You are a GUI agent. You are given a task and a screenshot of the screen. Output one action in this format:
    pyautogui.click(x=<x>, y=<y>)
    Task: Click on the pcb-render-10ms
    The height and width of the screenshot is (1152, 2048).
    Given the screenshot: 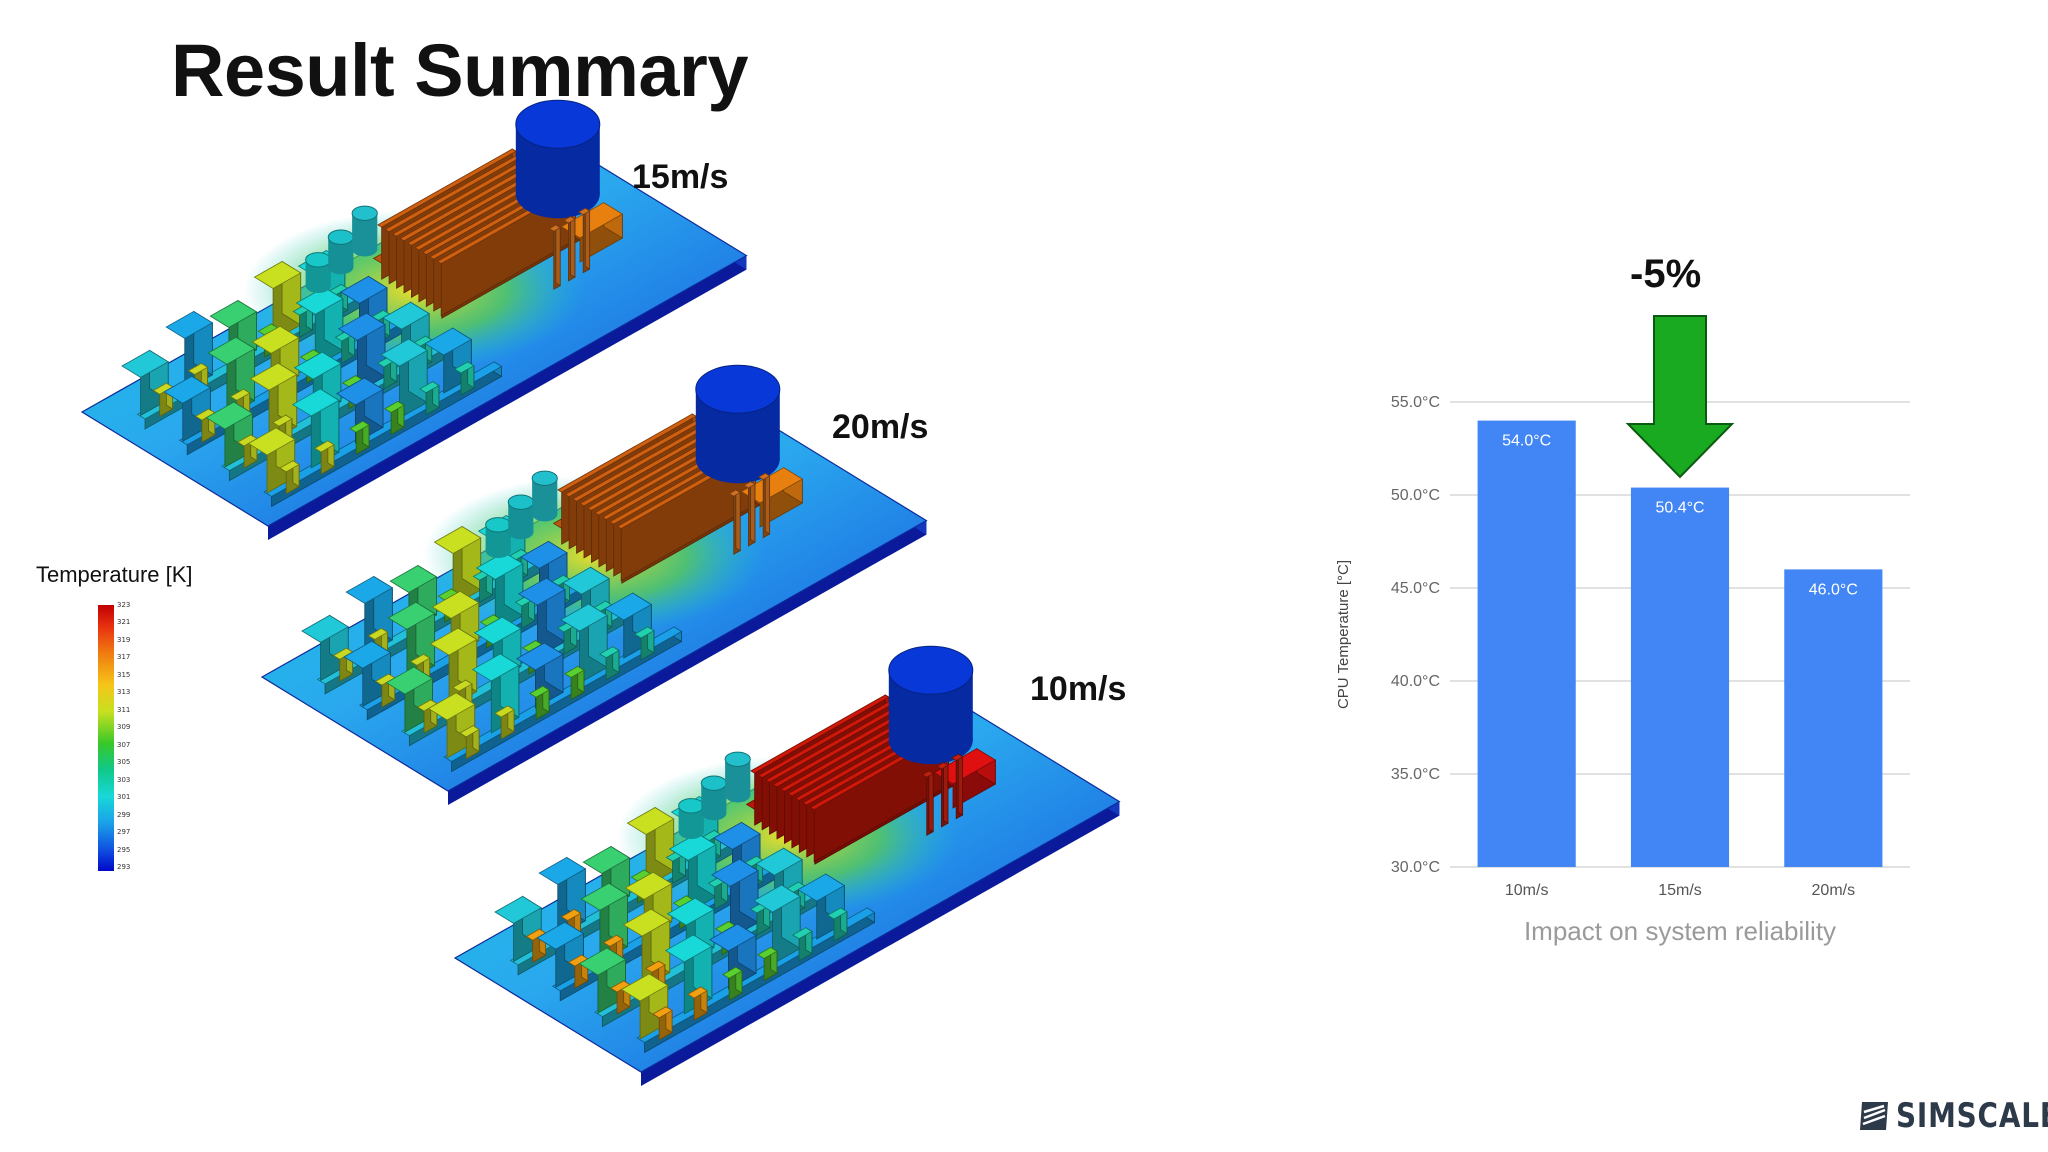 What is the action you would take?
    pyautogui.click(x=787, y=865)
    